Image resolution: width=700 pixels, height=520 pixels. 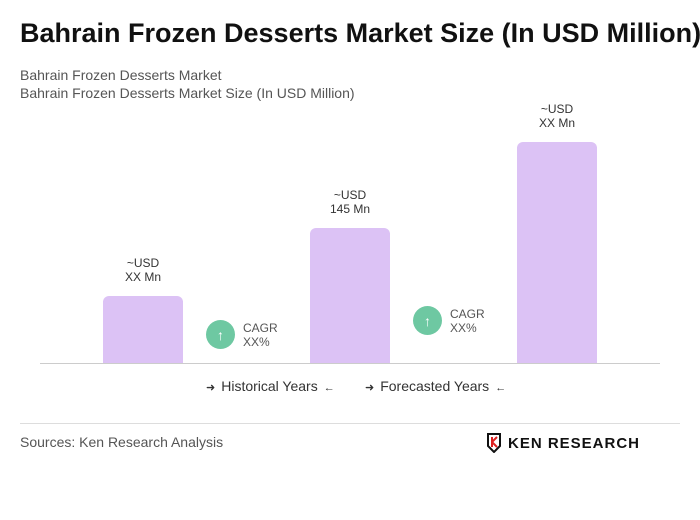 I want to click on divider, so click(x=350, y=423).